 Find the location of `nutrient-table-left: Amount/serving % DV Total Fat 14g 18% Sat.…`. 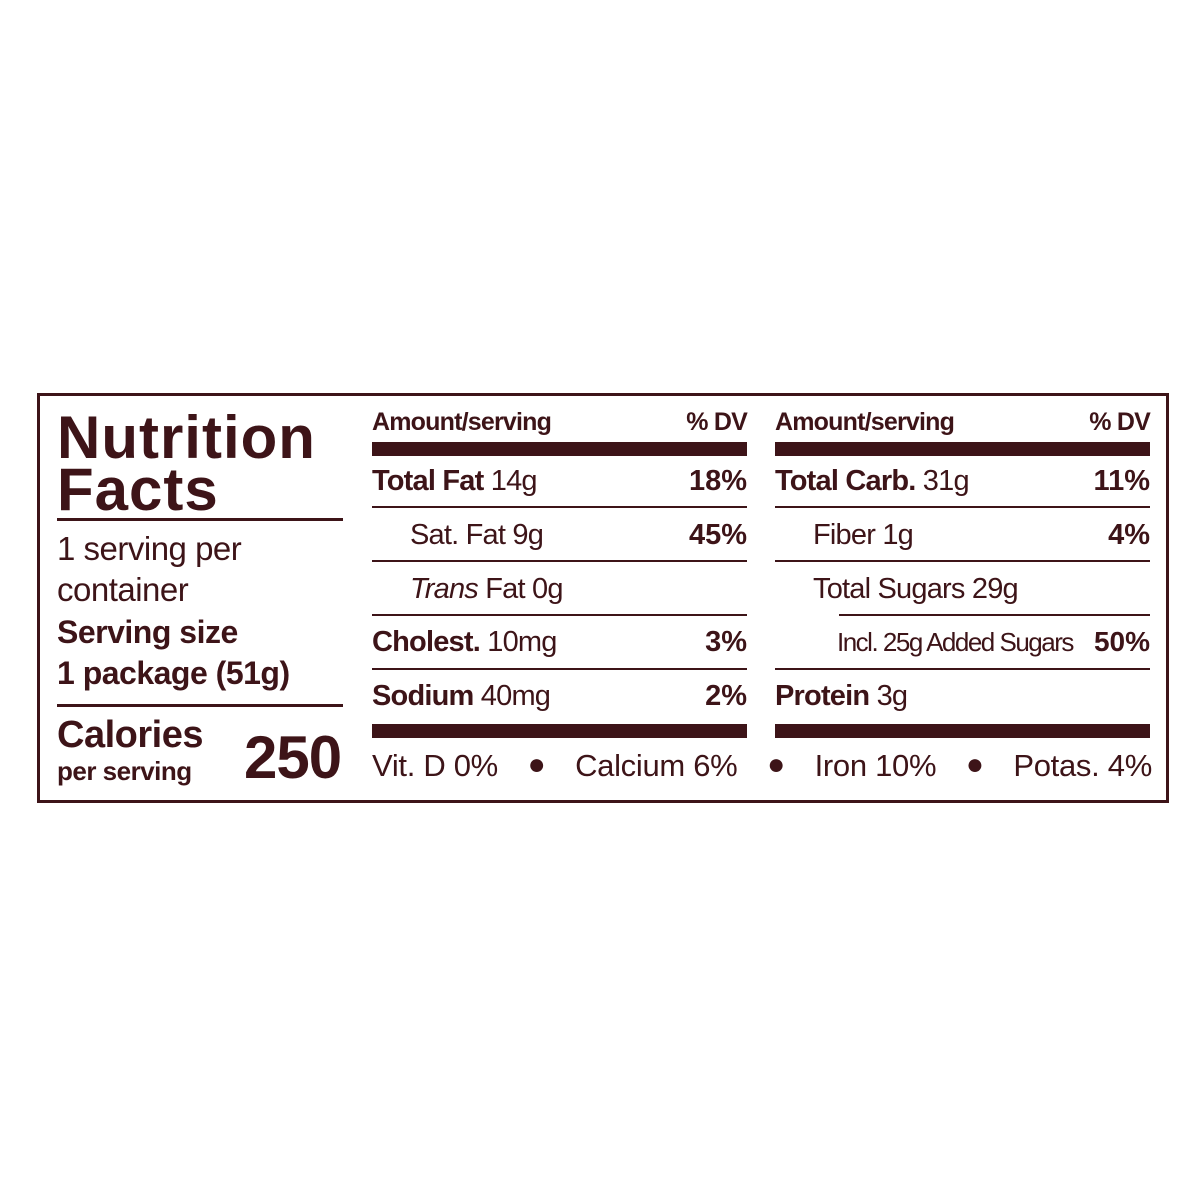

nutrient-table-left: Amount/serving % DV Total Fat 14g 18% Sat.… is located at coordinates (560, 575).